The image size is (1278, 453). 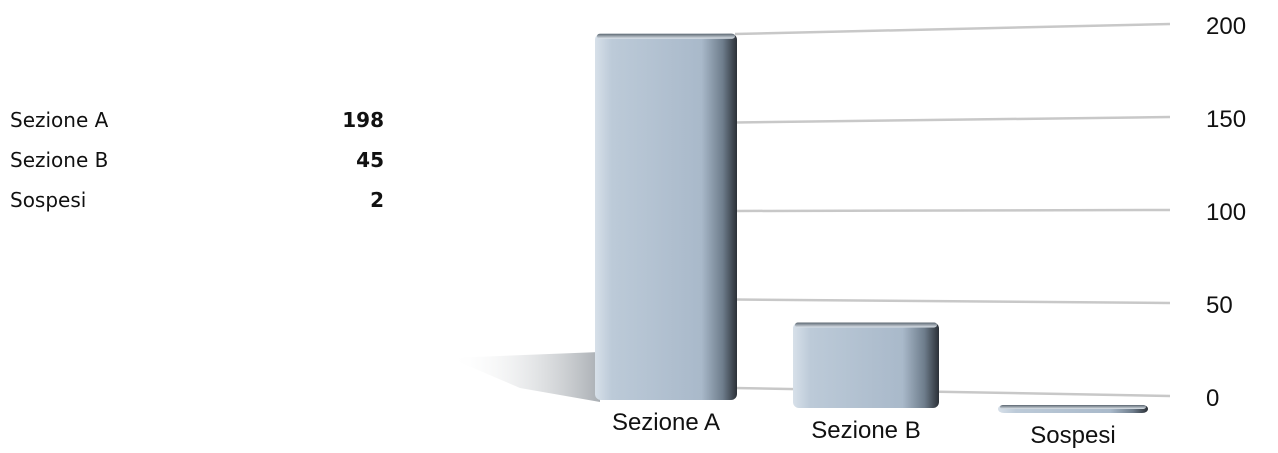 I want to click on summary-label: Sezione B, so click(x=59, y=160).